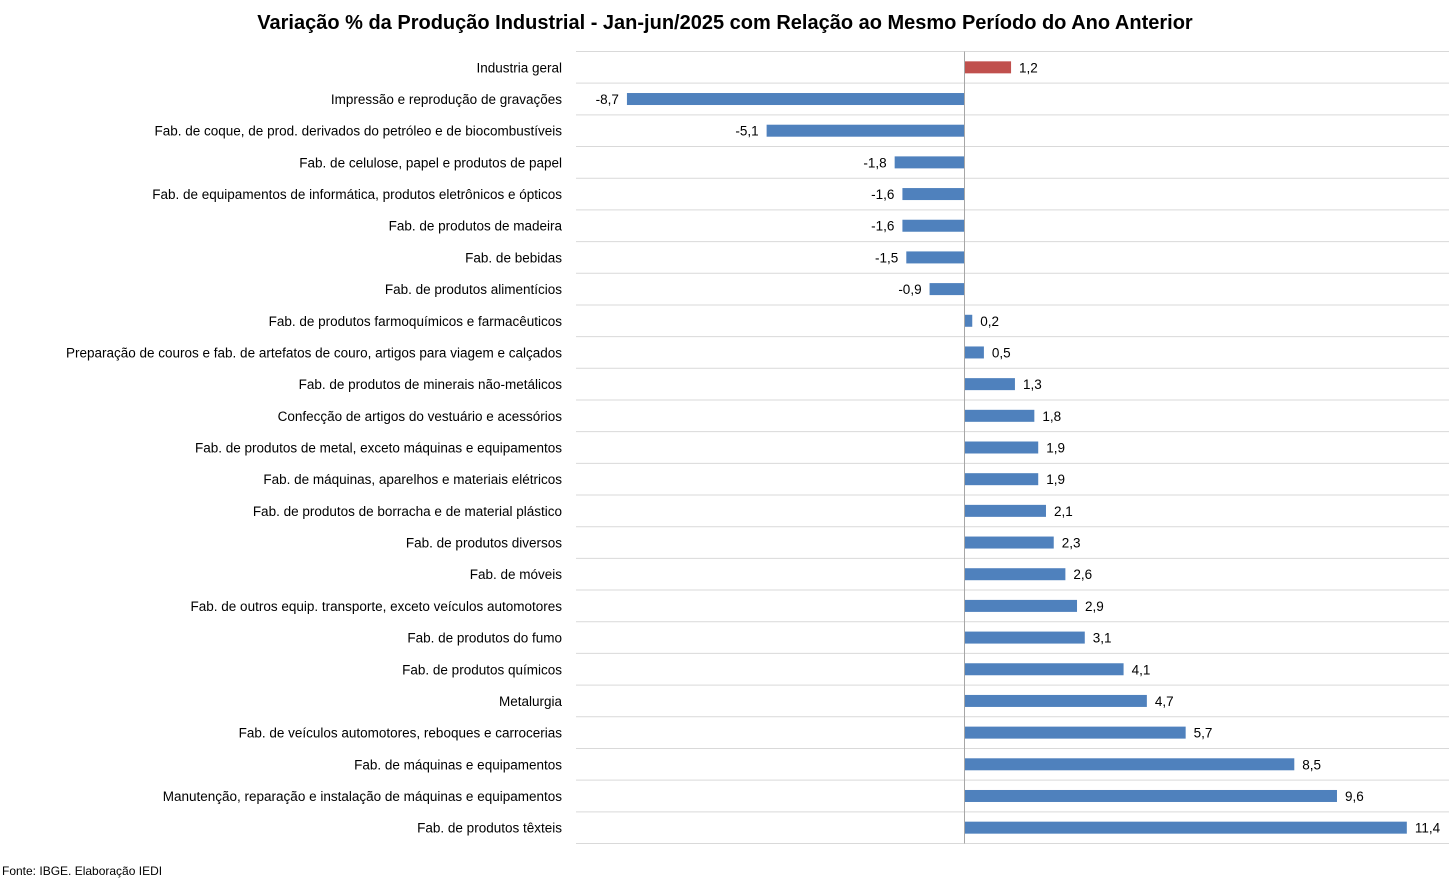 The width and height of the screenshot is (1450, 884). What do you see at coordinates (446, 99) in the screenshot?
I see `category-label: Impressão e reprodução de gravações` at bounding box center [446, 99].